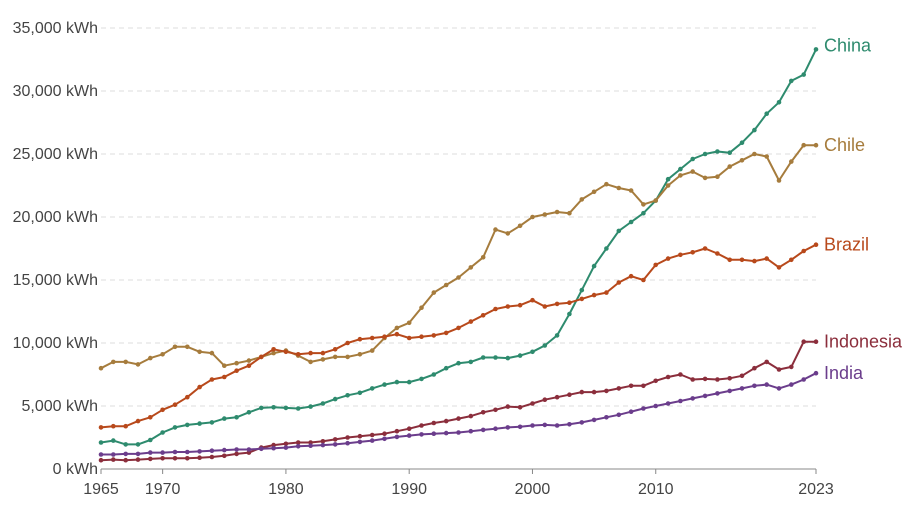  What do you see at coordinates (163, 489) in the screenshot?
I see `x-tick-label: 1970` at bounding box center [163, 489].